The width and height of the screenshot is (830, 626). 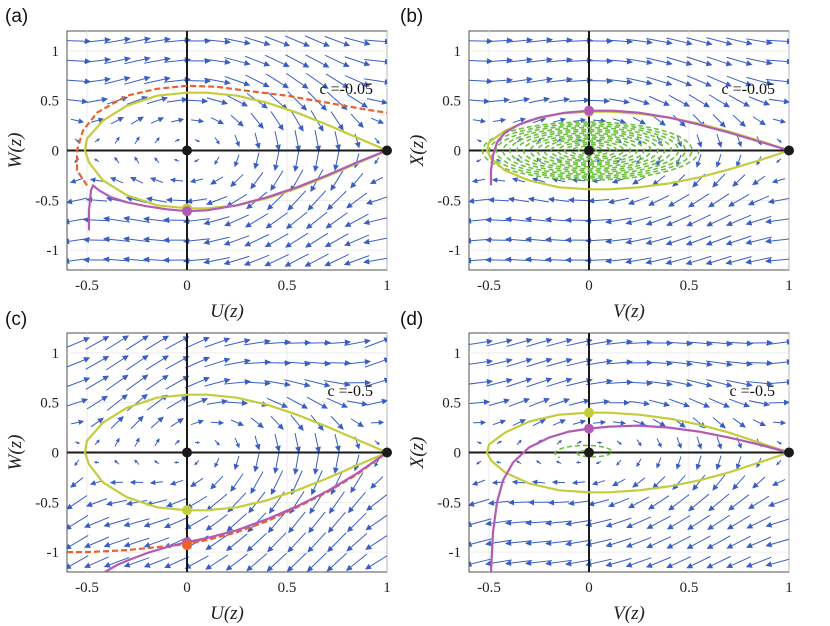 I want to click on y-tick-label: -1, so click(x=455, y=553).